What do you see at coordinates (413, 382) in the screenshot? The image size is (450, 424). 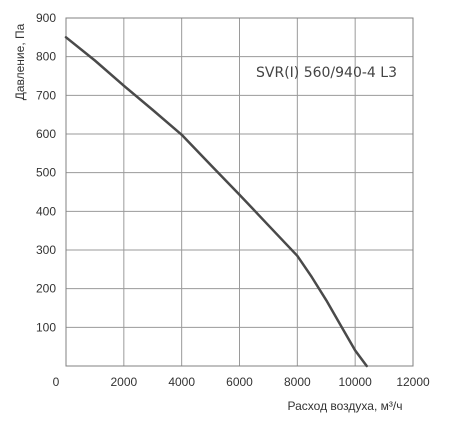 I see `x-tick-label-6: 12000` at bounding box center [413, 382].